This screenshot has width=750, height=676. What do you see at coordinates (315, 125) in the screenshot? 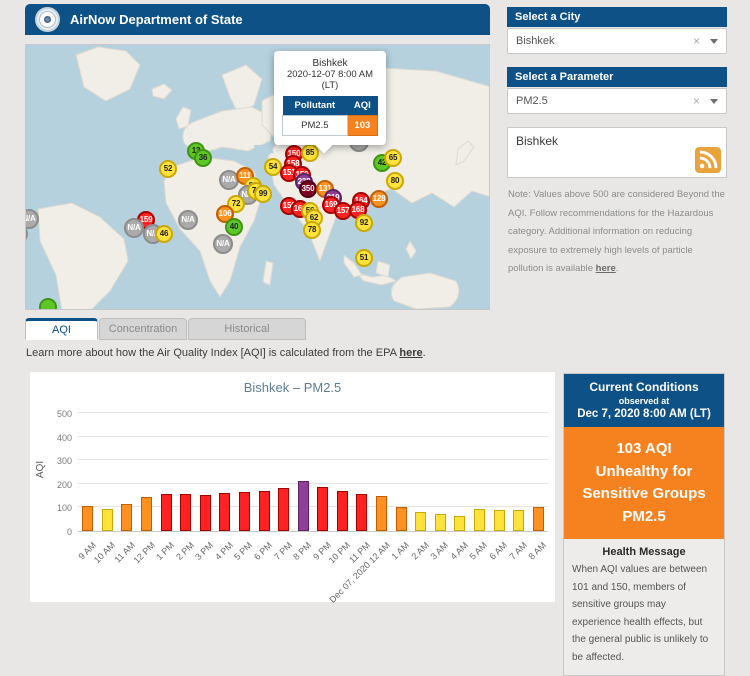
I see `popup-pollutant-value: PM2.5` at bounding box center [315, 125].